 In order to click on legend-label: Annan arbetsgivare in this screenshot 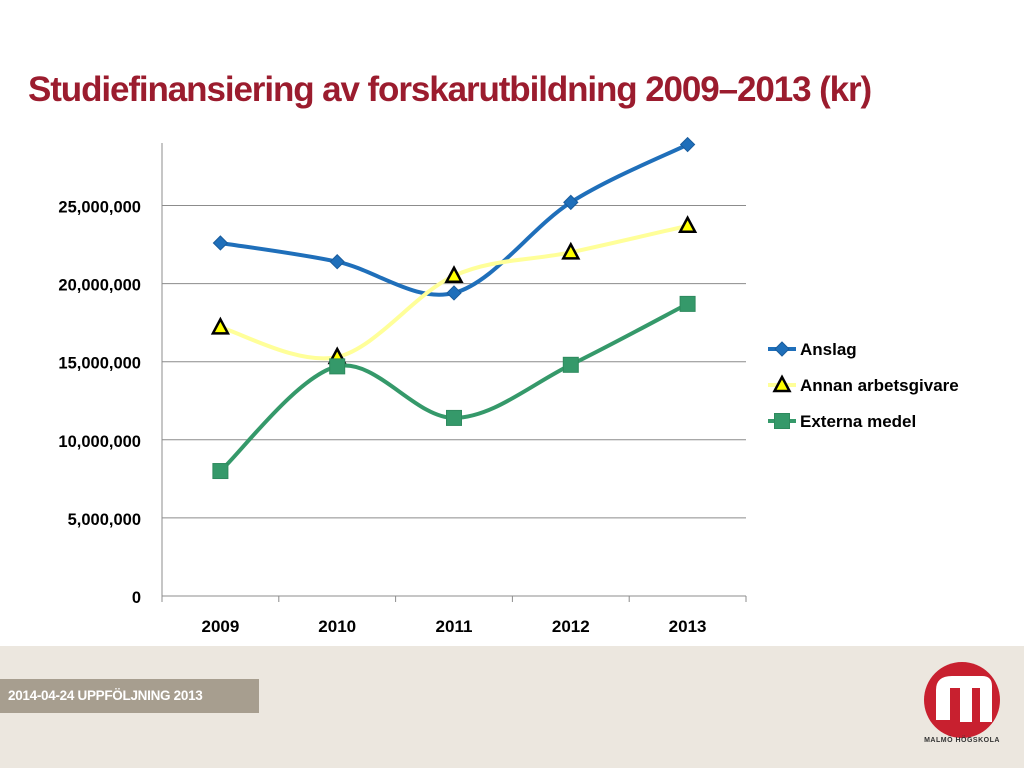, I will do `click(879, 385)`.